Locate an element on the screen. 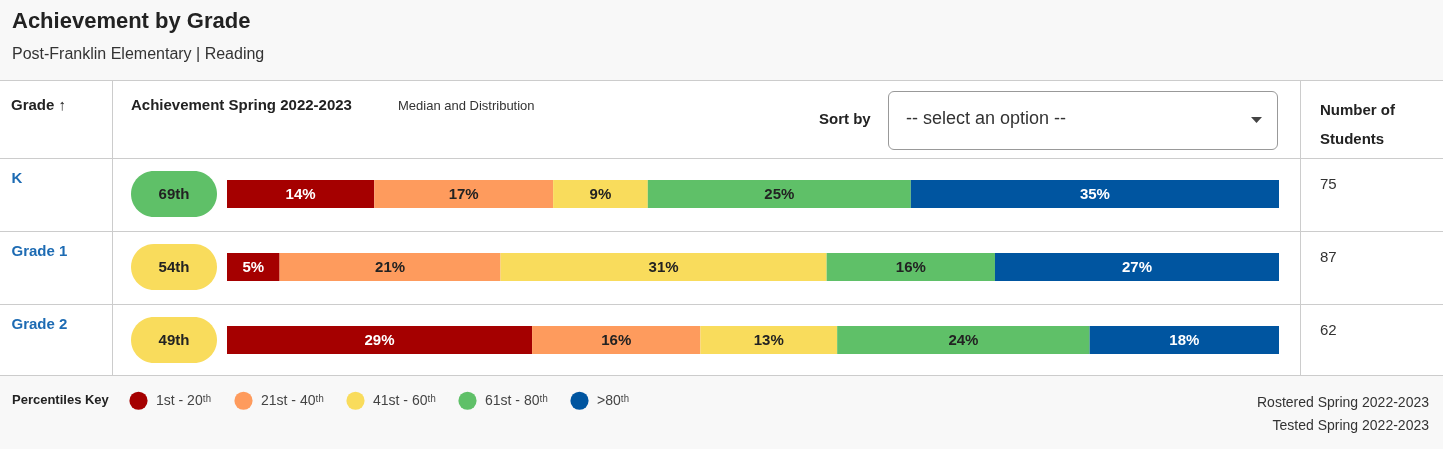  text: 69th is located at coordinates (174, 193).